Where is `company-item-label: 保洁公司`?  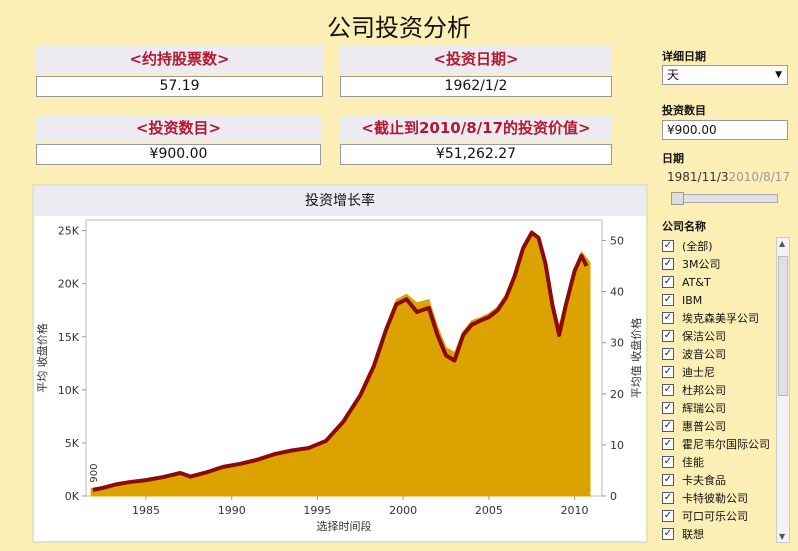
company-item-label: 保洁公司 is located at coordinates (704, 336).